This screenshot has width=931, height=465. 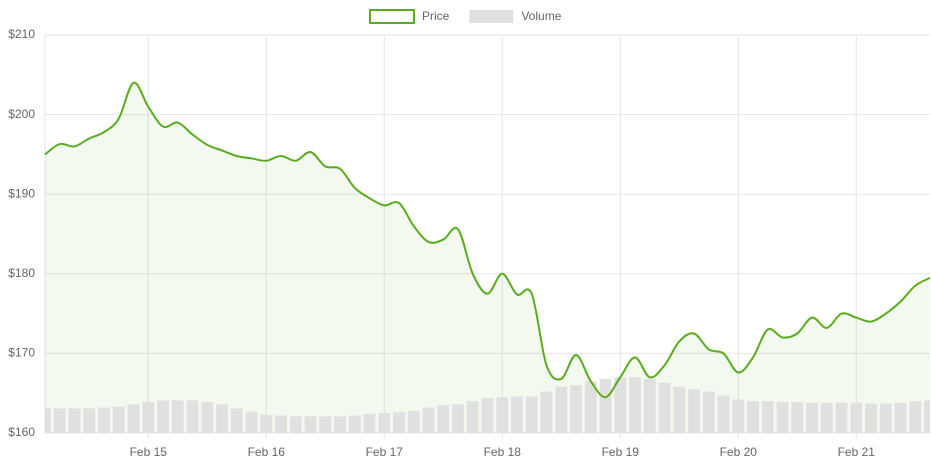 I want to click on x-tick-label: Feb 19, so click(x=621, y=452).